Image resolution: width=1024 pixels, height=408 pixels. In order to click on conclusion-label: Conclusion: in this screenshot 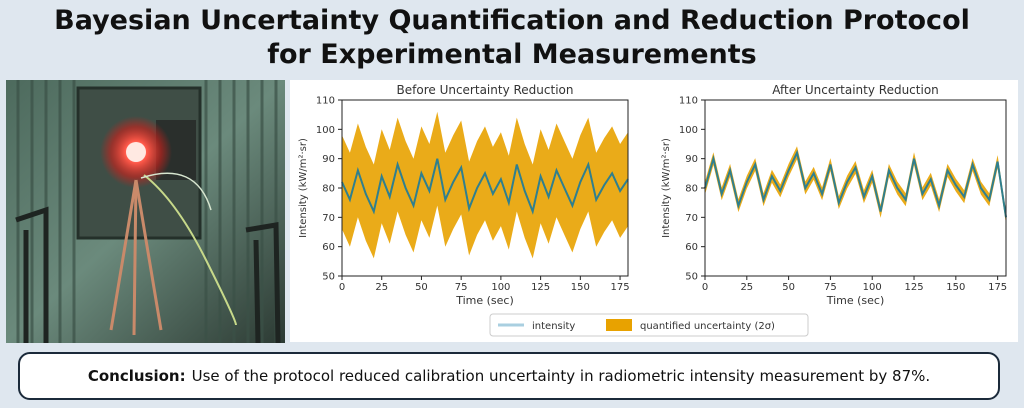, I will do `click(136, 376)`.